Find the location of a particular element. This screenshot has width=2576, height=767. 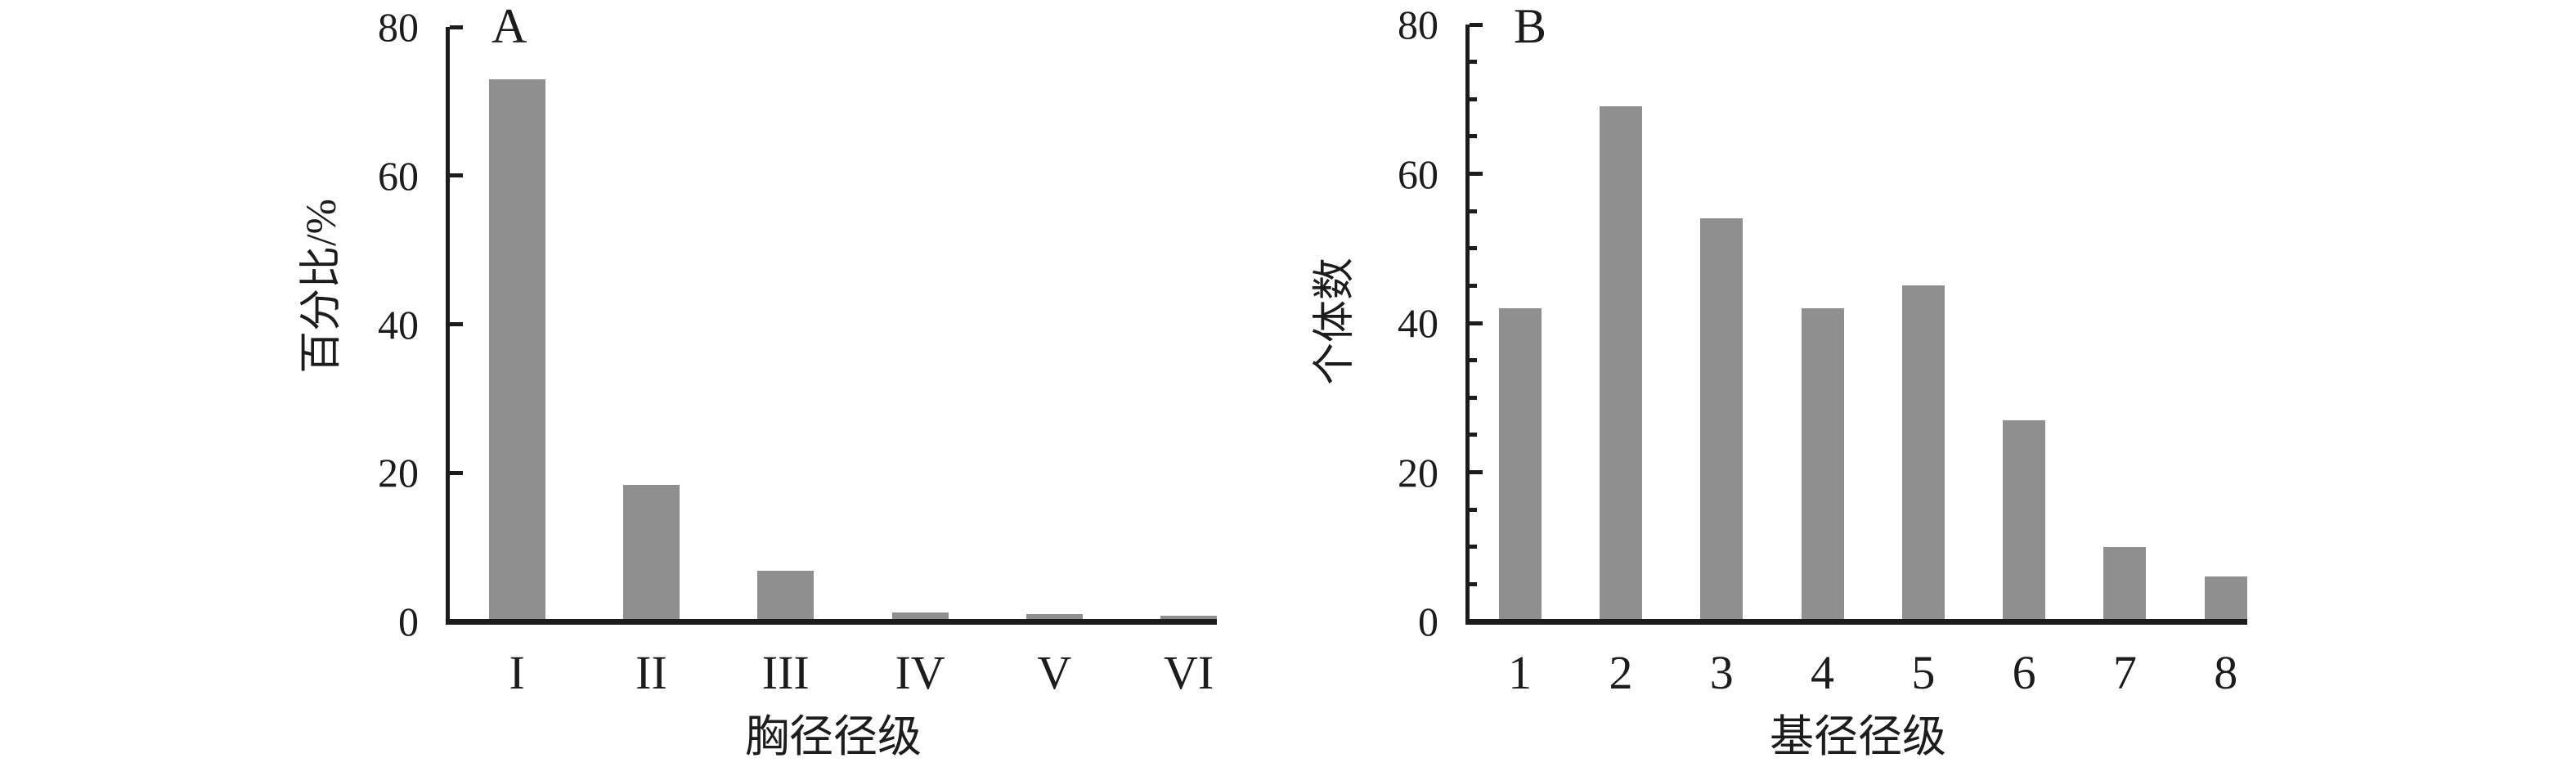

x-category-label: IV is located at coordinates (920, 672).